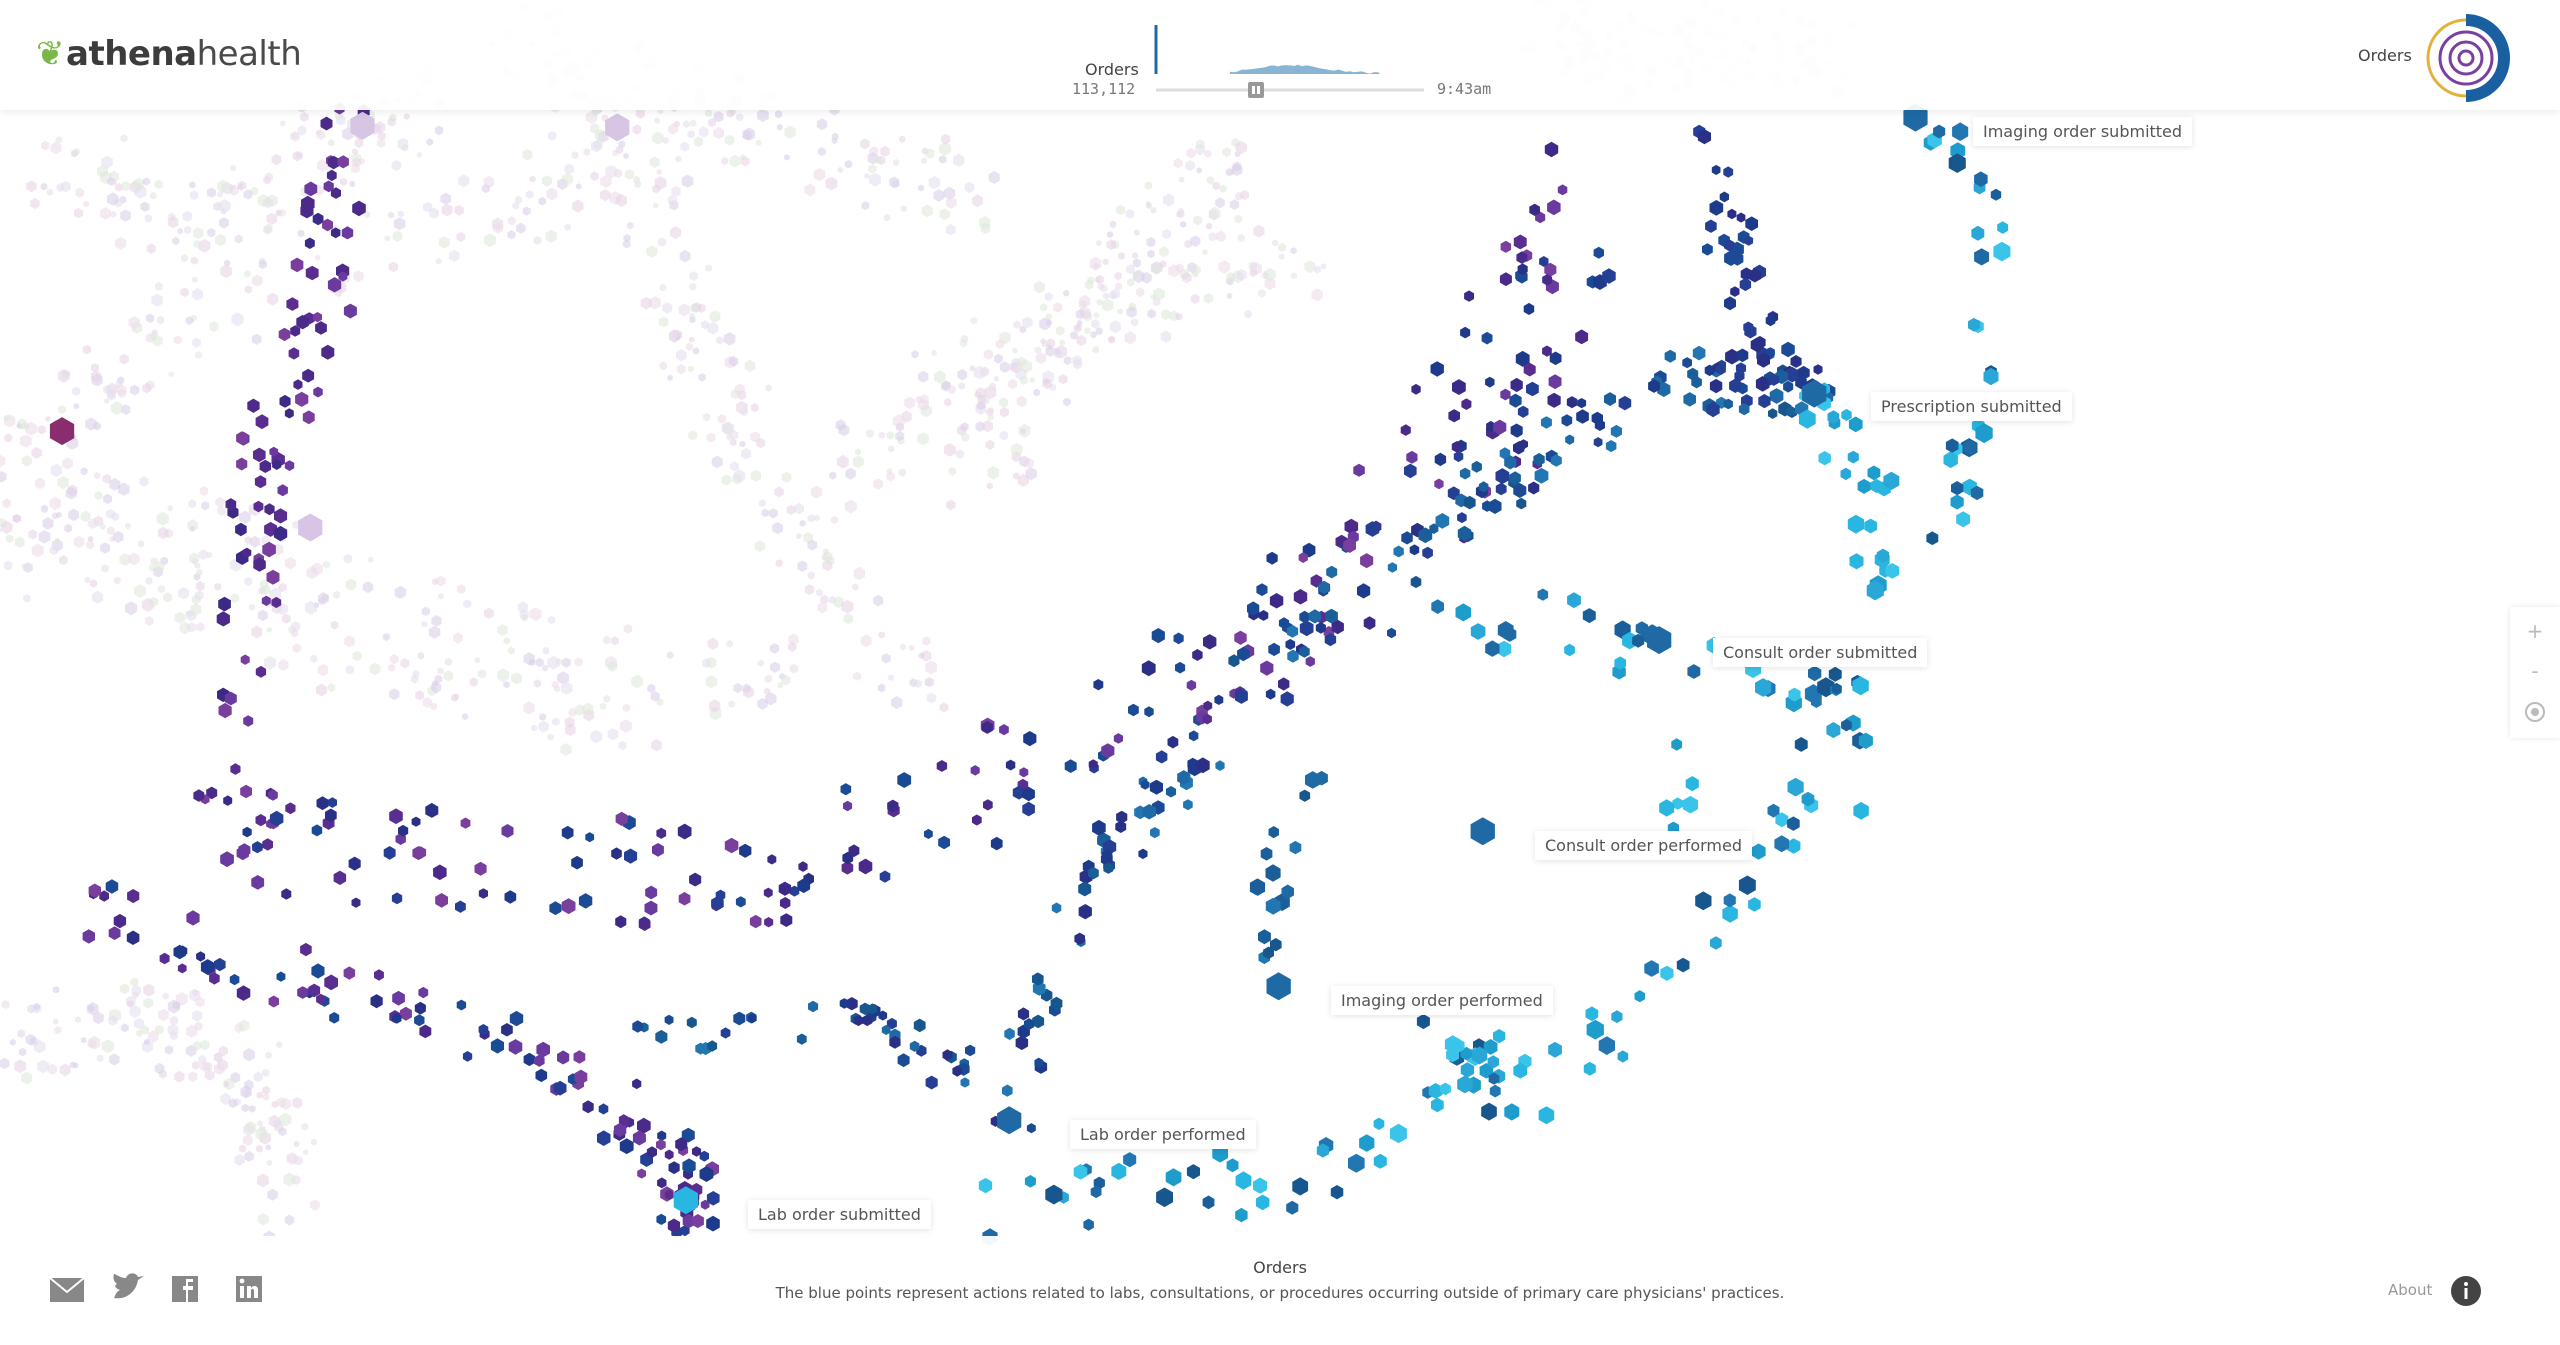 The image size is (2560, 1345). Describe the element at coordinates (1295, 60) in the screenshot. I see `timeline` at that location.